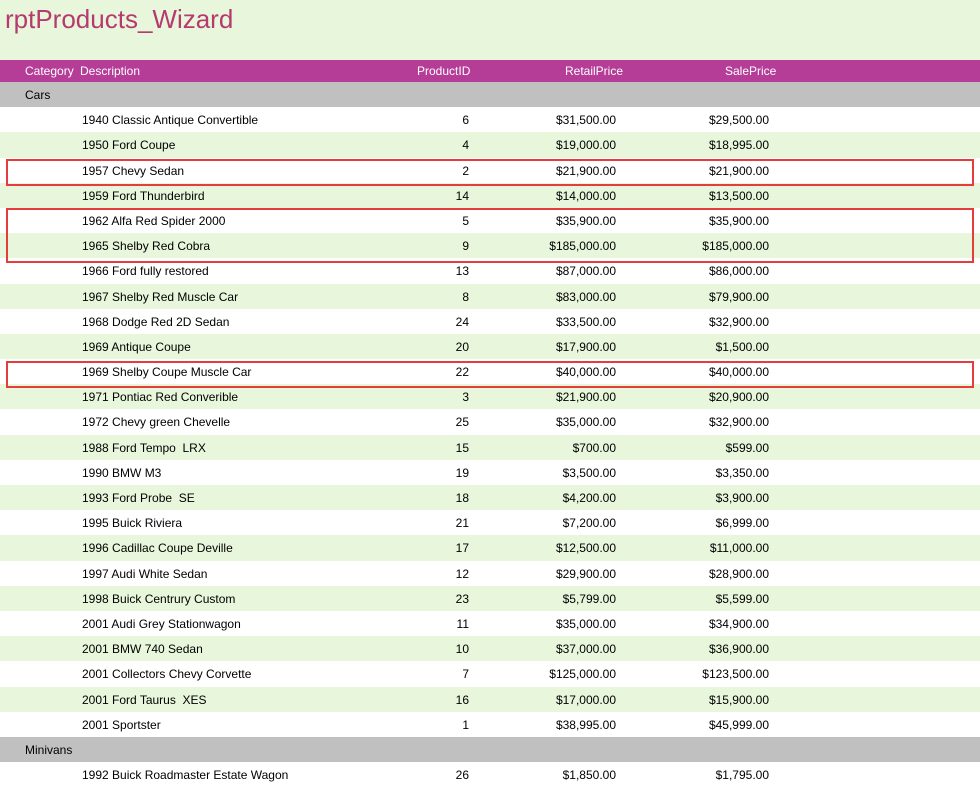 This screenshot has width=980, height=787. Describe the element at coordinates (742, 598) in the screenshot. I see `saleprice-cell: $5,599.00` at that location.